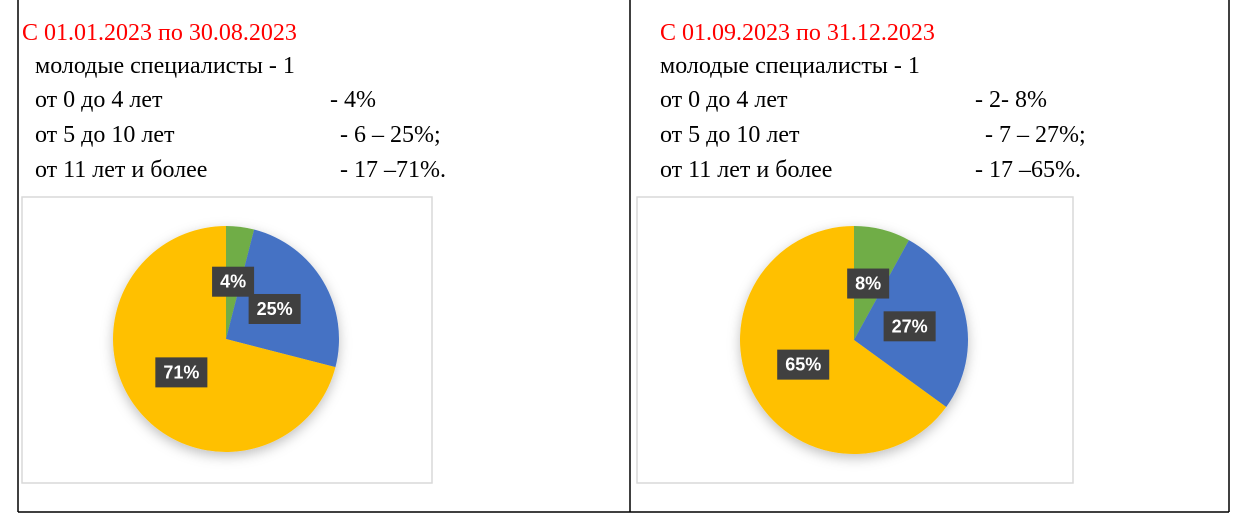 This screenshot has height=520, width=1239. I want to click on data-label: 71%, so click(181, 372).